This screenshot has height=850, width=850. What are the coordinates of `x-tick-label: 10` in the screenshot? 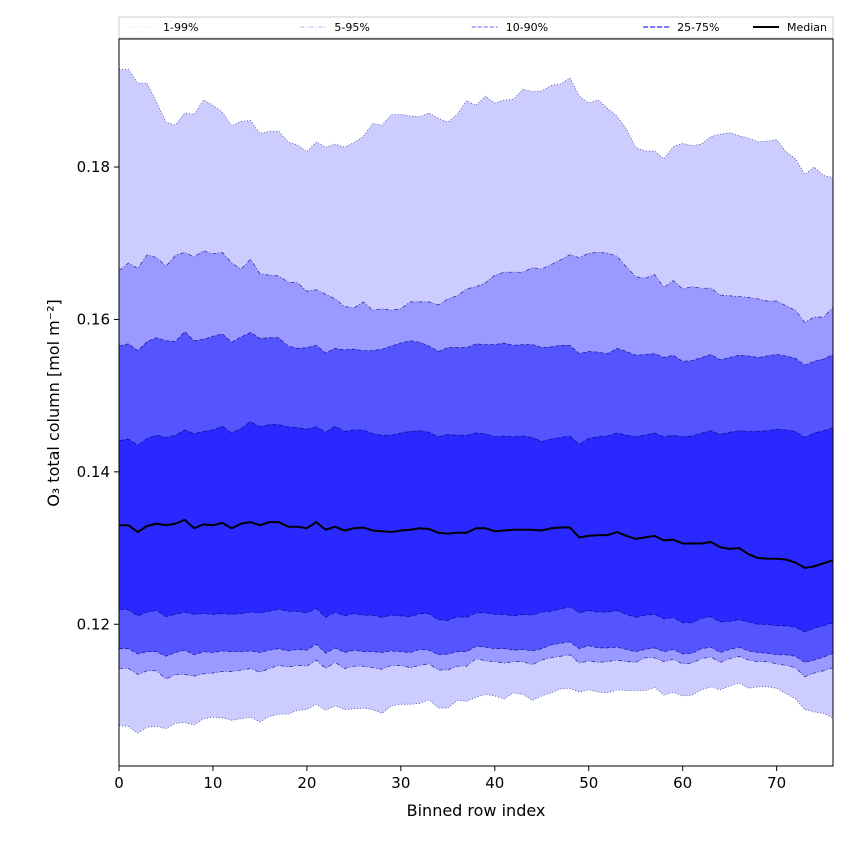 It's located at (212, 783).